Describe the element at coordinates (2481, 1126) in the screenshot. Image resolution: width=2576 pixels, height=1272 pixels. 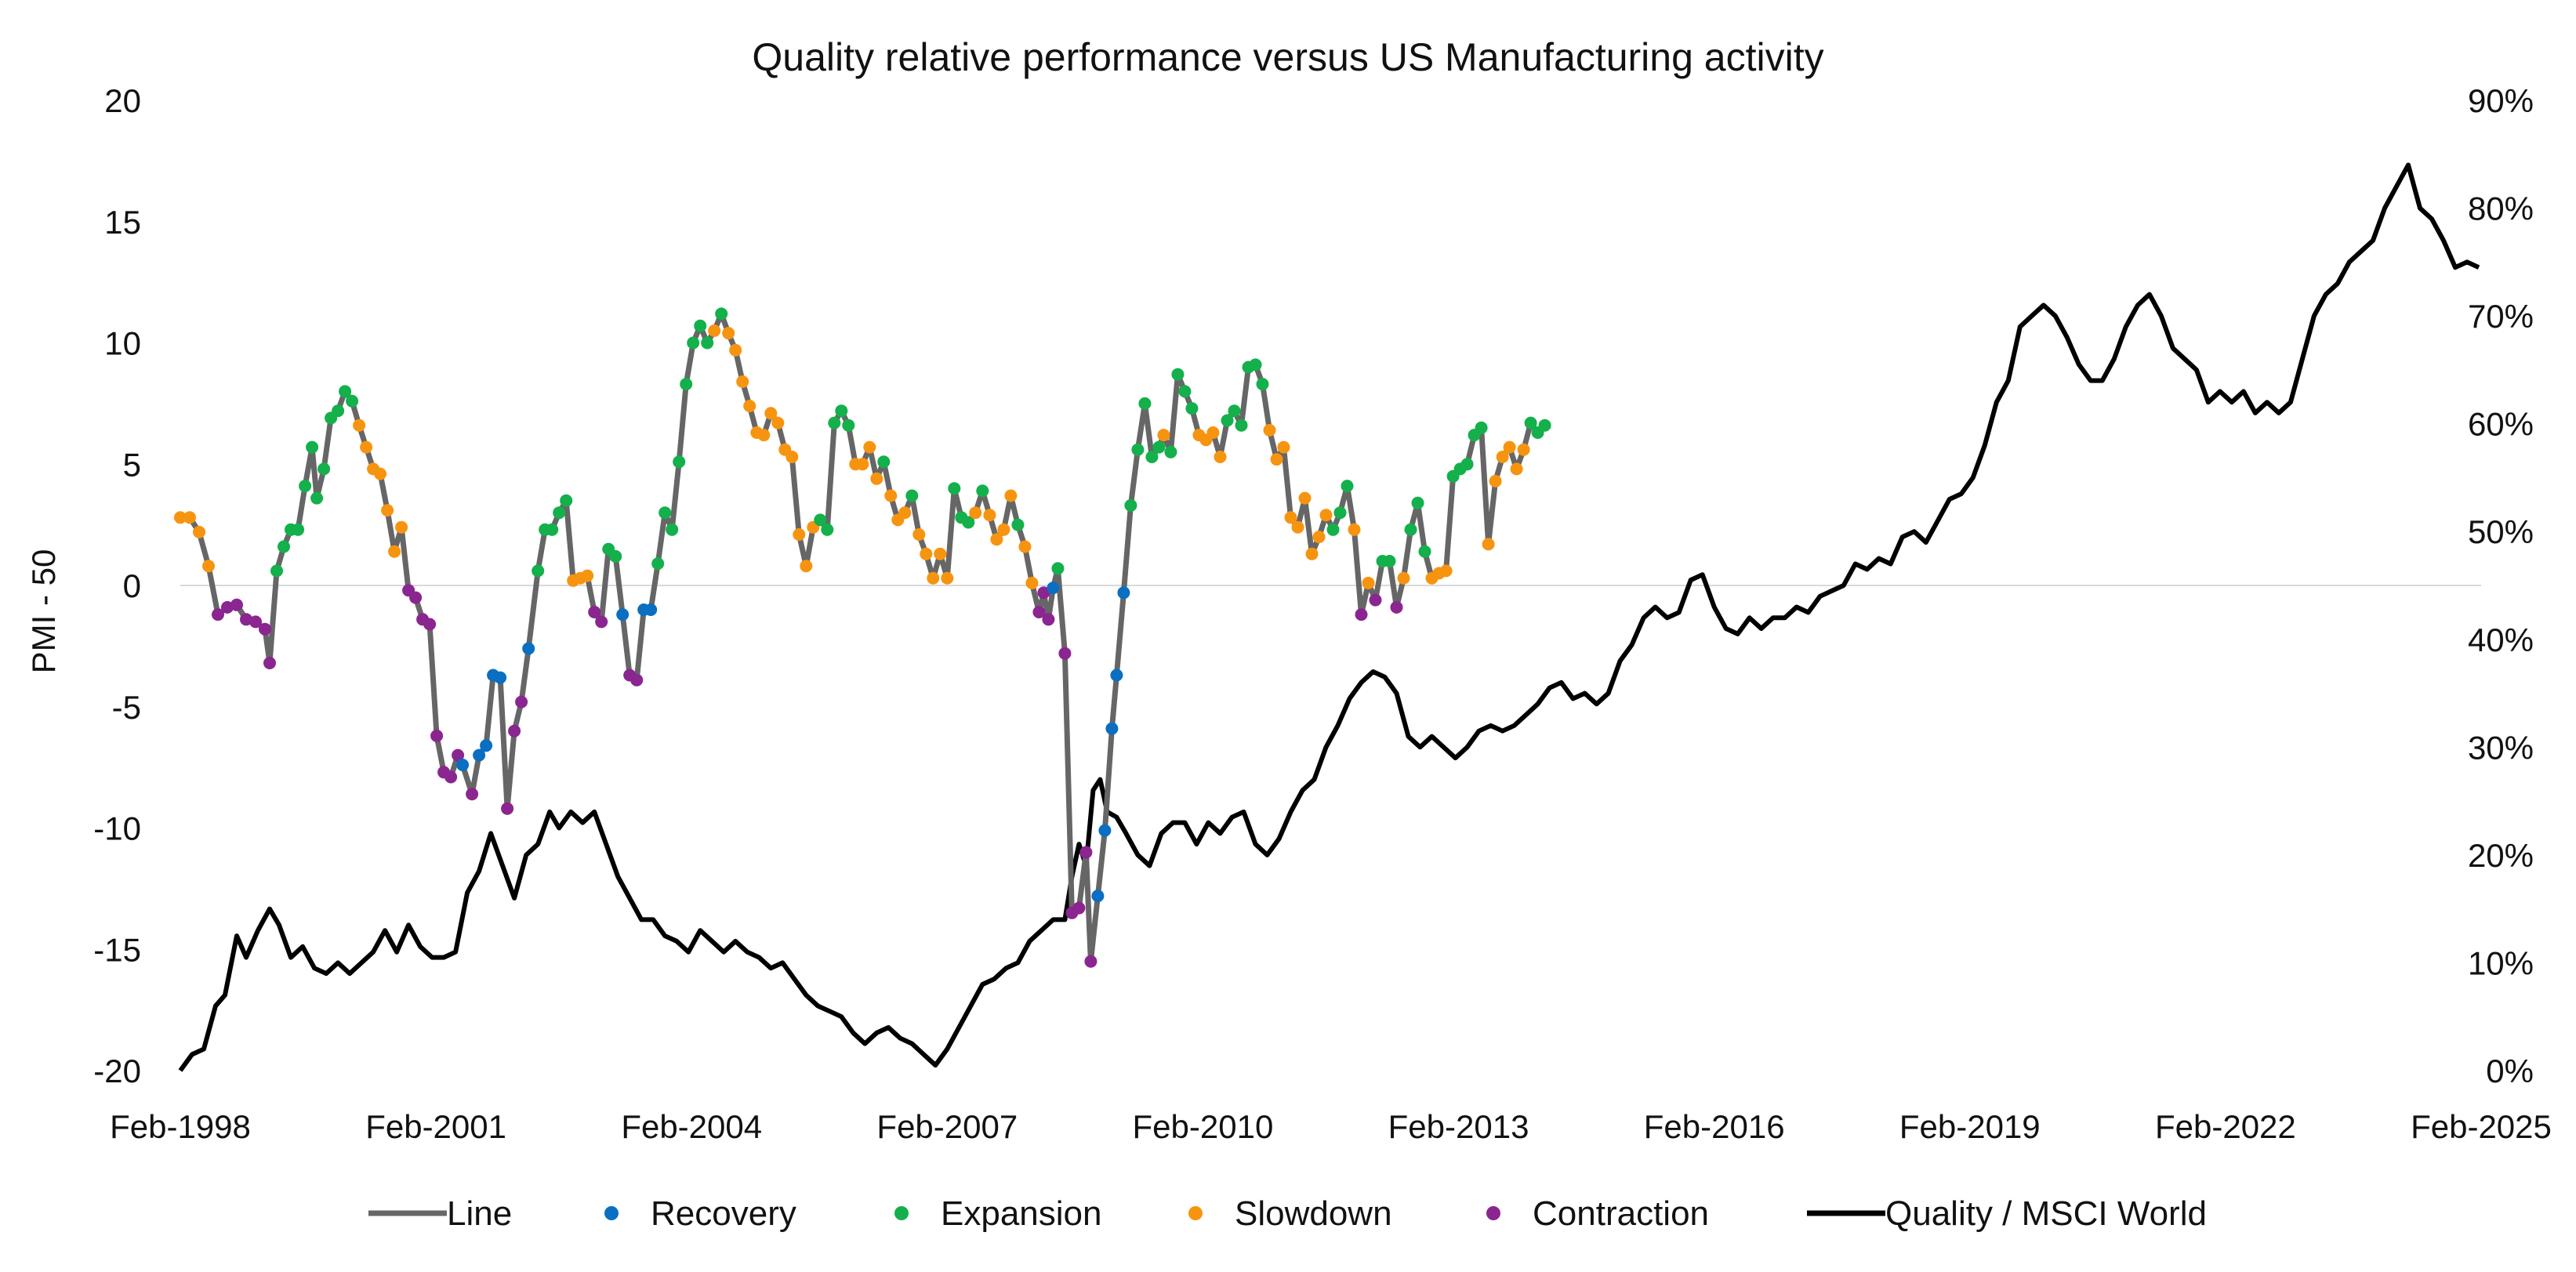
I see `x-tick-label: Feb-2025` at that location.